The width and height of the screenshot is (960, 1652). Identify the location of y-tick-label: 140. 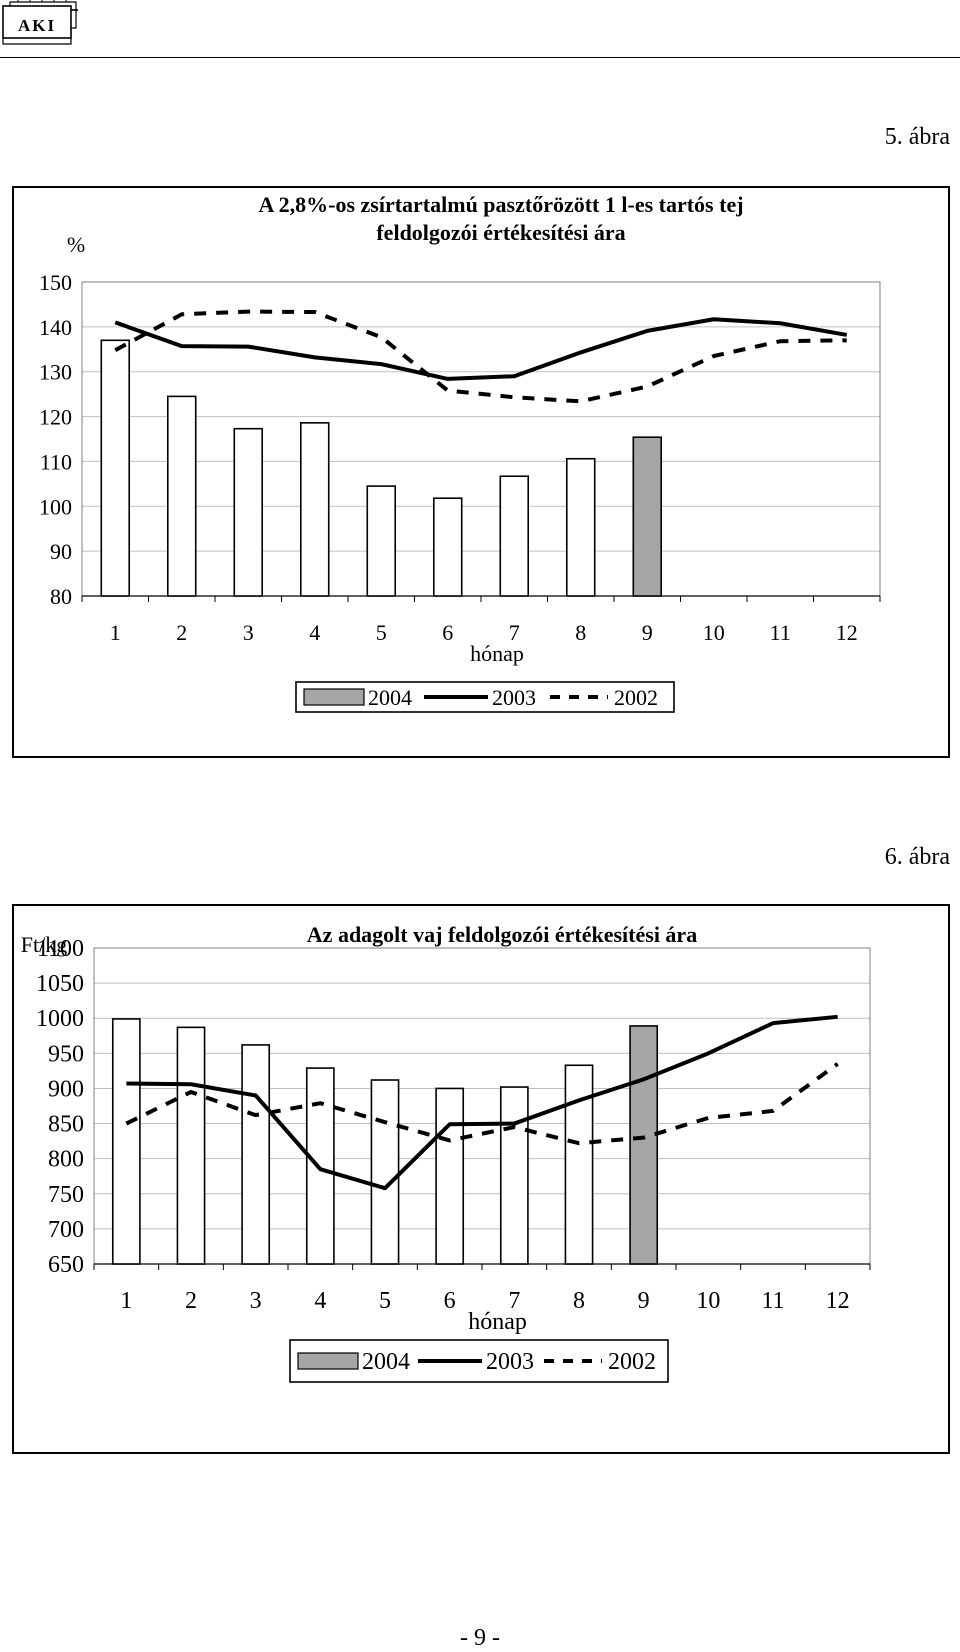
(55, 327).